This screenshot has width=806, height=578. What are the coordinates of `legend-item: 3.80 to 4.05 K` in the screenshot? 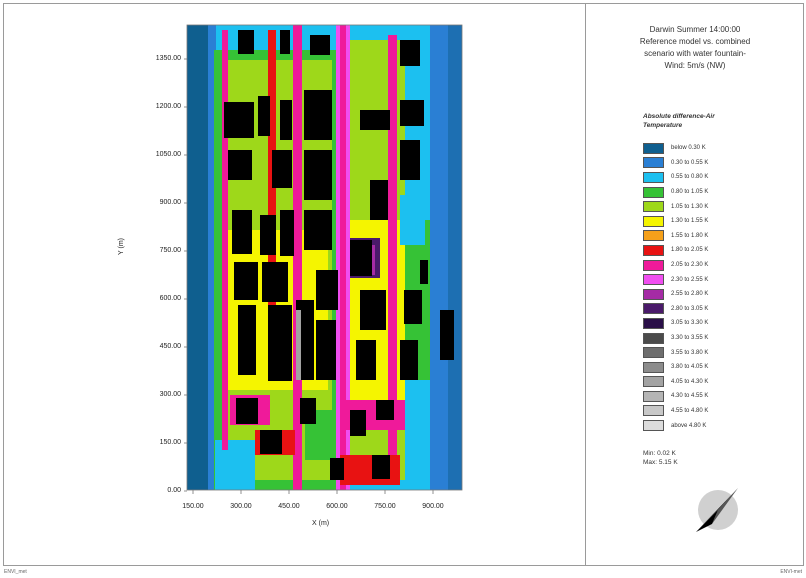 It's located at (675, 367).